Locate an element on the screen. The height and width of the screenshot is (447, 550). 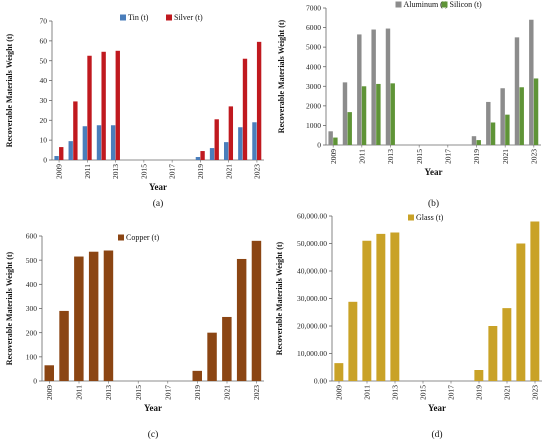
y-axis-title: Recoverable Materials Weight (t) is located at coordinates (9, 90).